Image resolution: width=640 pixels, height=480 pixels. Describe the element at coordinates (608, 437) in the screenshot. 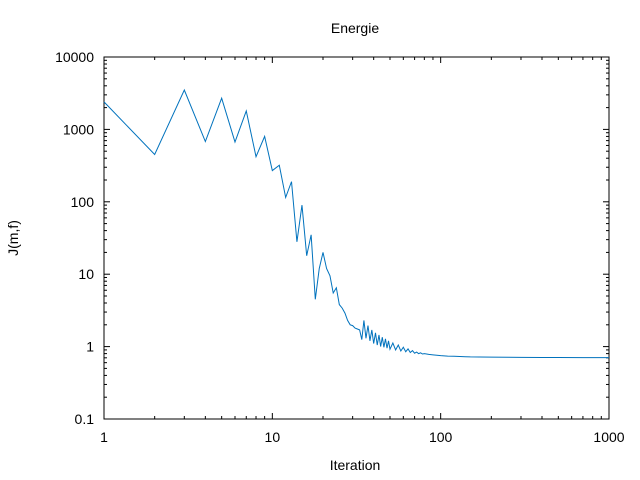

I see `x-tick-label: 1000` at that location.